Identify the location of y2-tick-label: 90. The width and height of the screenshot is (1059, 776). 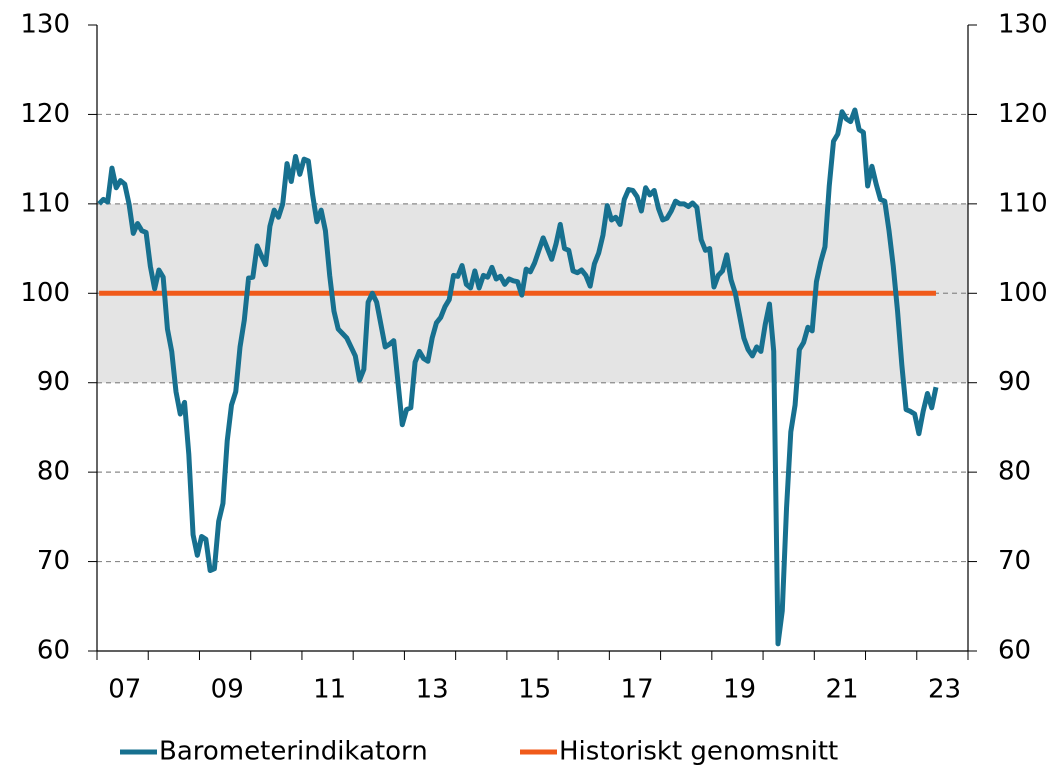
(1014, 382).